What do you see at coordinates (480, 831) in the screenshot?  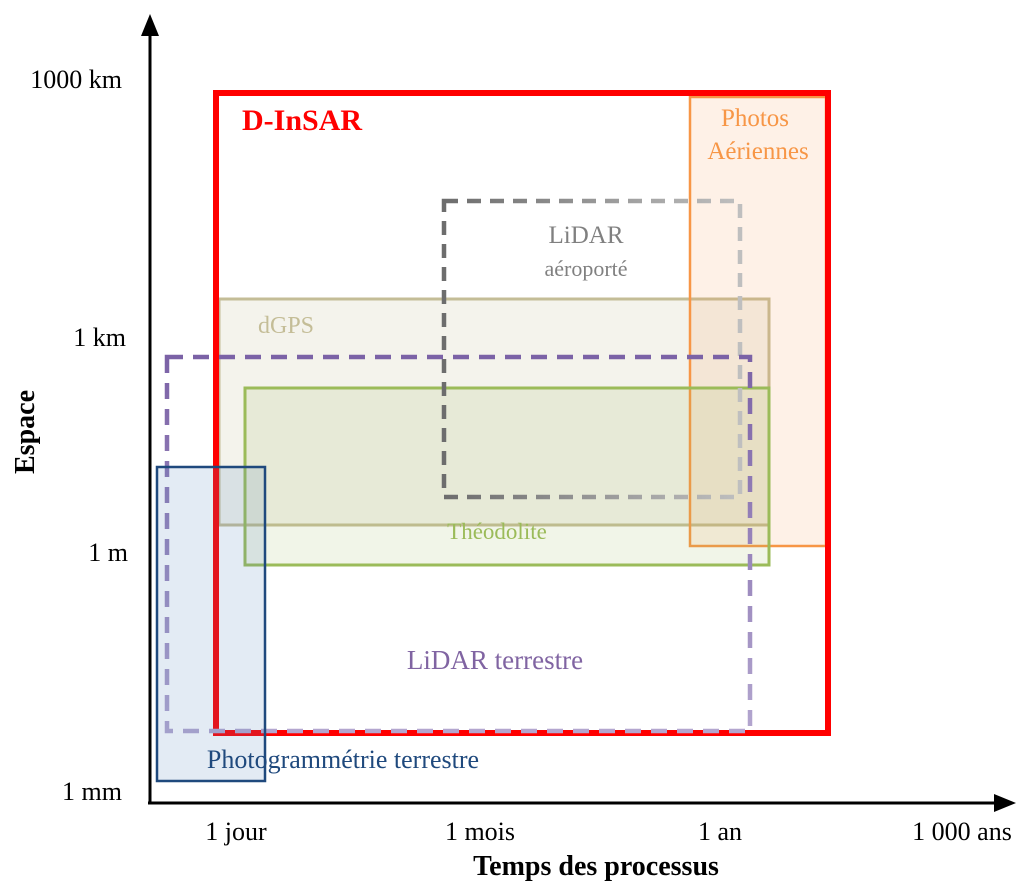 I see `x-tick-1mois: 1 mois` at bounding box center [480, 831].